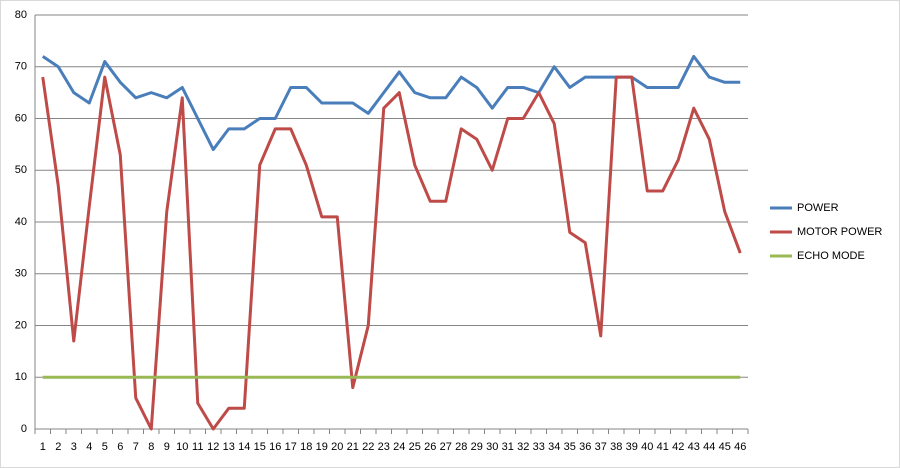 This screenshot has height=468, width=900. I want to click on x-tick-label: 11, so click(197, 447).